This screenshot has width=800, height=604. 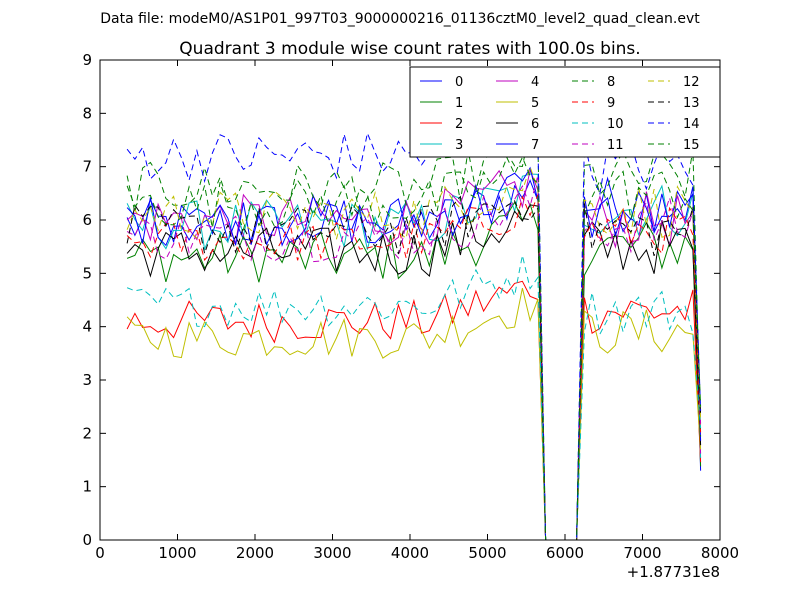 I want to click on legend-label-9: 9, so click(x=611, y=103).